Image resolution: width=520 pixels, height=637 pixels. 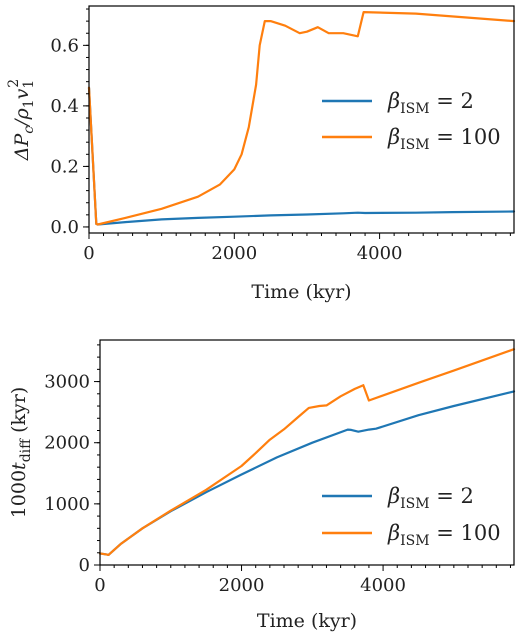 What do you see at coordinates (21, 120) in the screenshot?
I see `y-axis-label: ΔPc/ρ1v12` at bounding box center [21, 120].